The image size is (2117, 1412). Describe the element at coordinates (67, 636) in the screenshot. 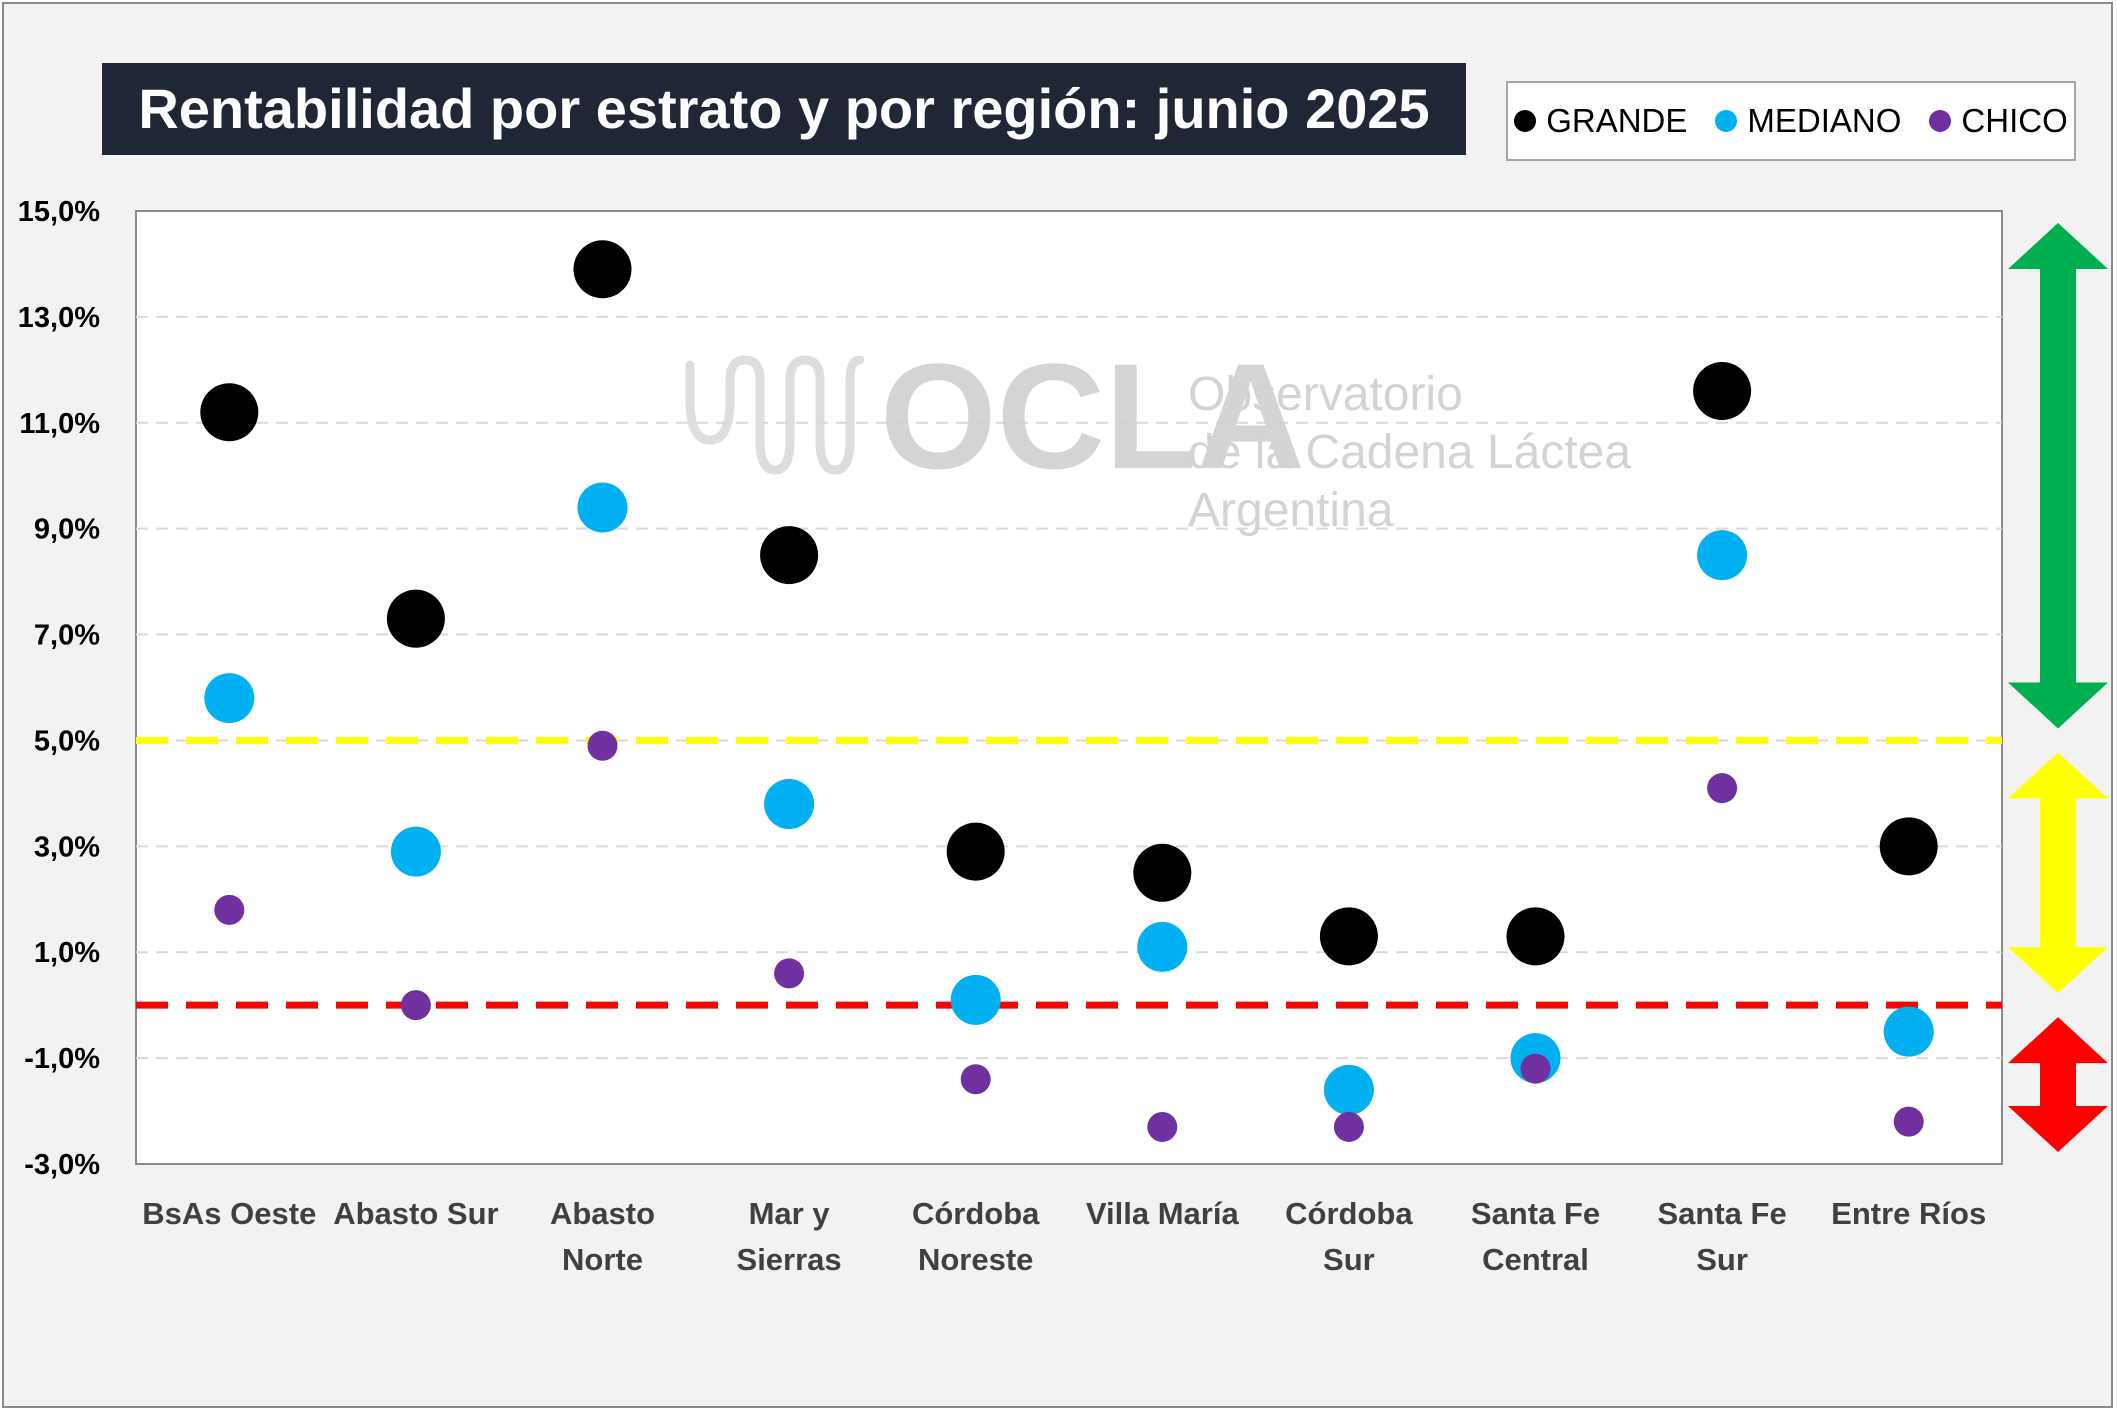

I see `y-tick-label: 7,0%` at that location.